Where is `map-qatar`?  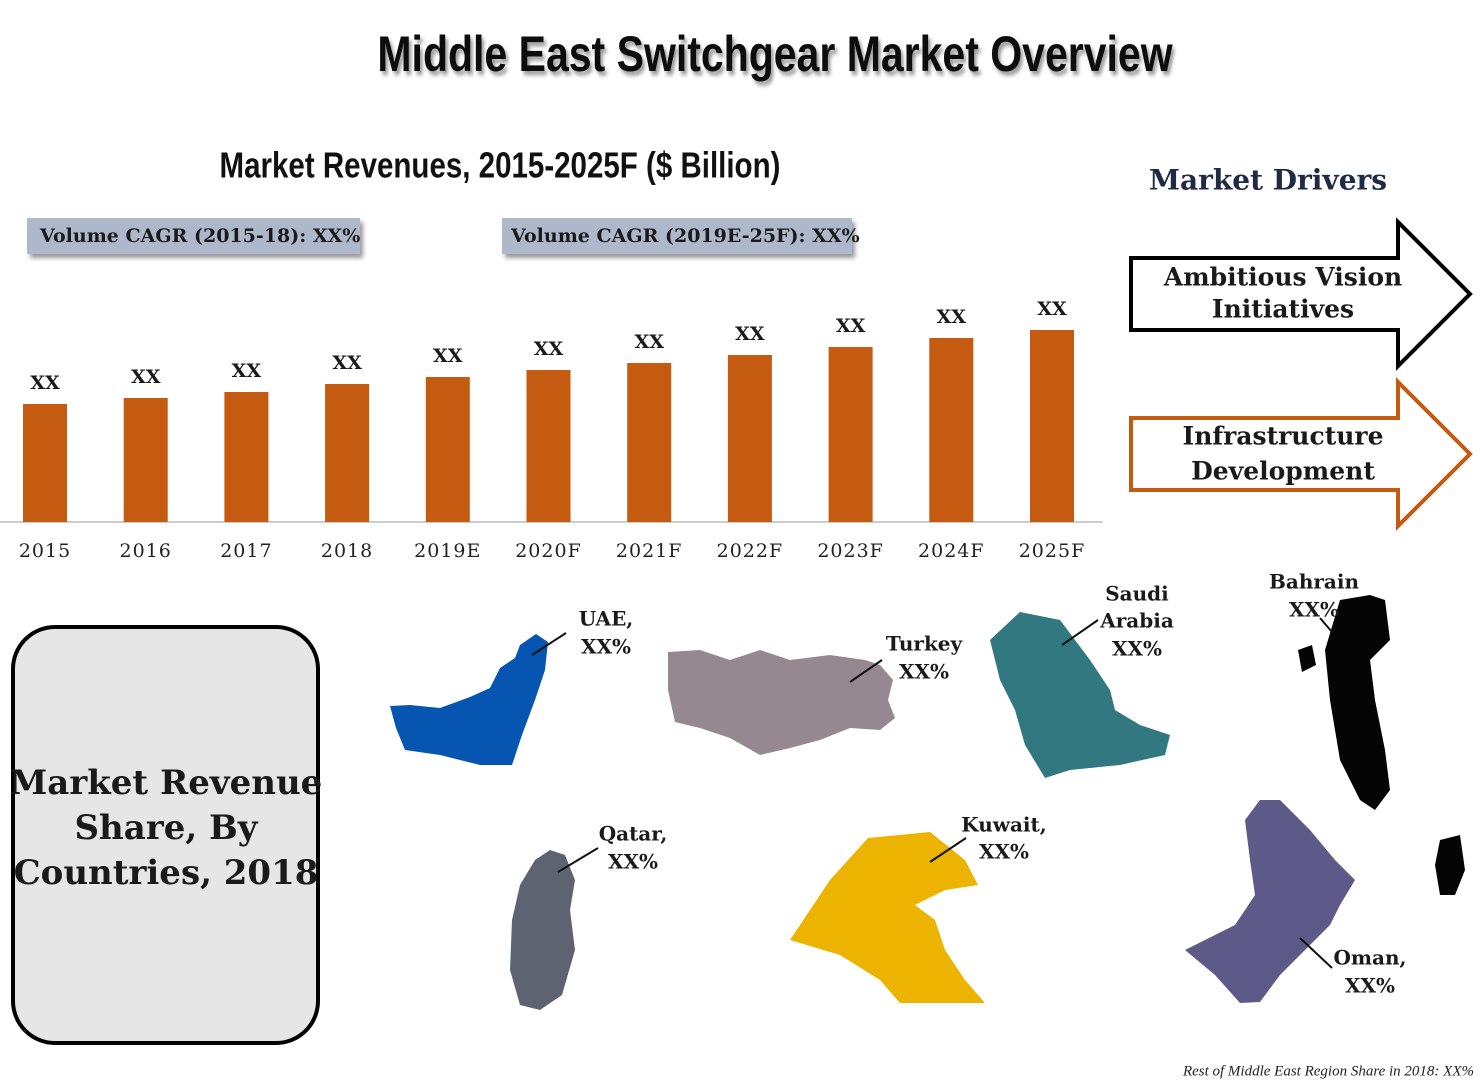
map-qatar is located at coordinates (542, 930).